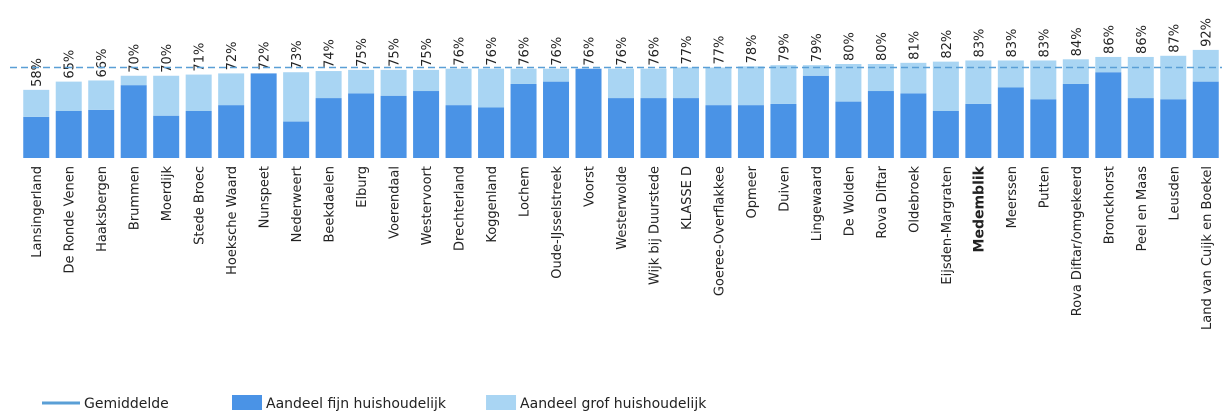 The image size is (1226, 414). What do you see at coordinates (70, 64) in the screenshot?
I see `total-label: 65%` at bounding box center [70, 64].